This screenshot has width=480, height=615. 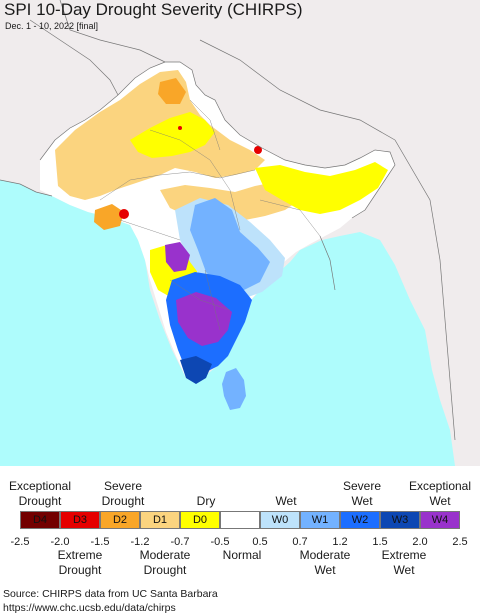 What do you see at coordinates (380, 542) in the screenshot?
I see `legend-tick: 1.5` at bounding box center [380, 542].